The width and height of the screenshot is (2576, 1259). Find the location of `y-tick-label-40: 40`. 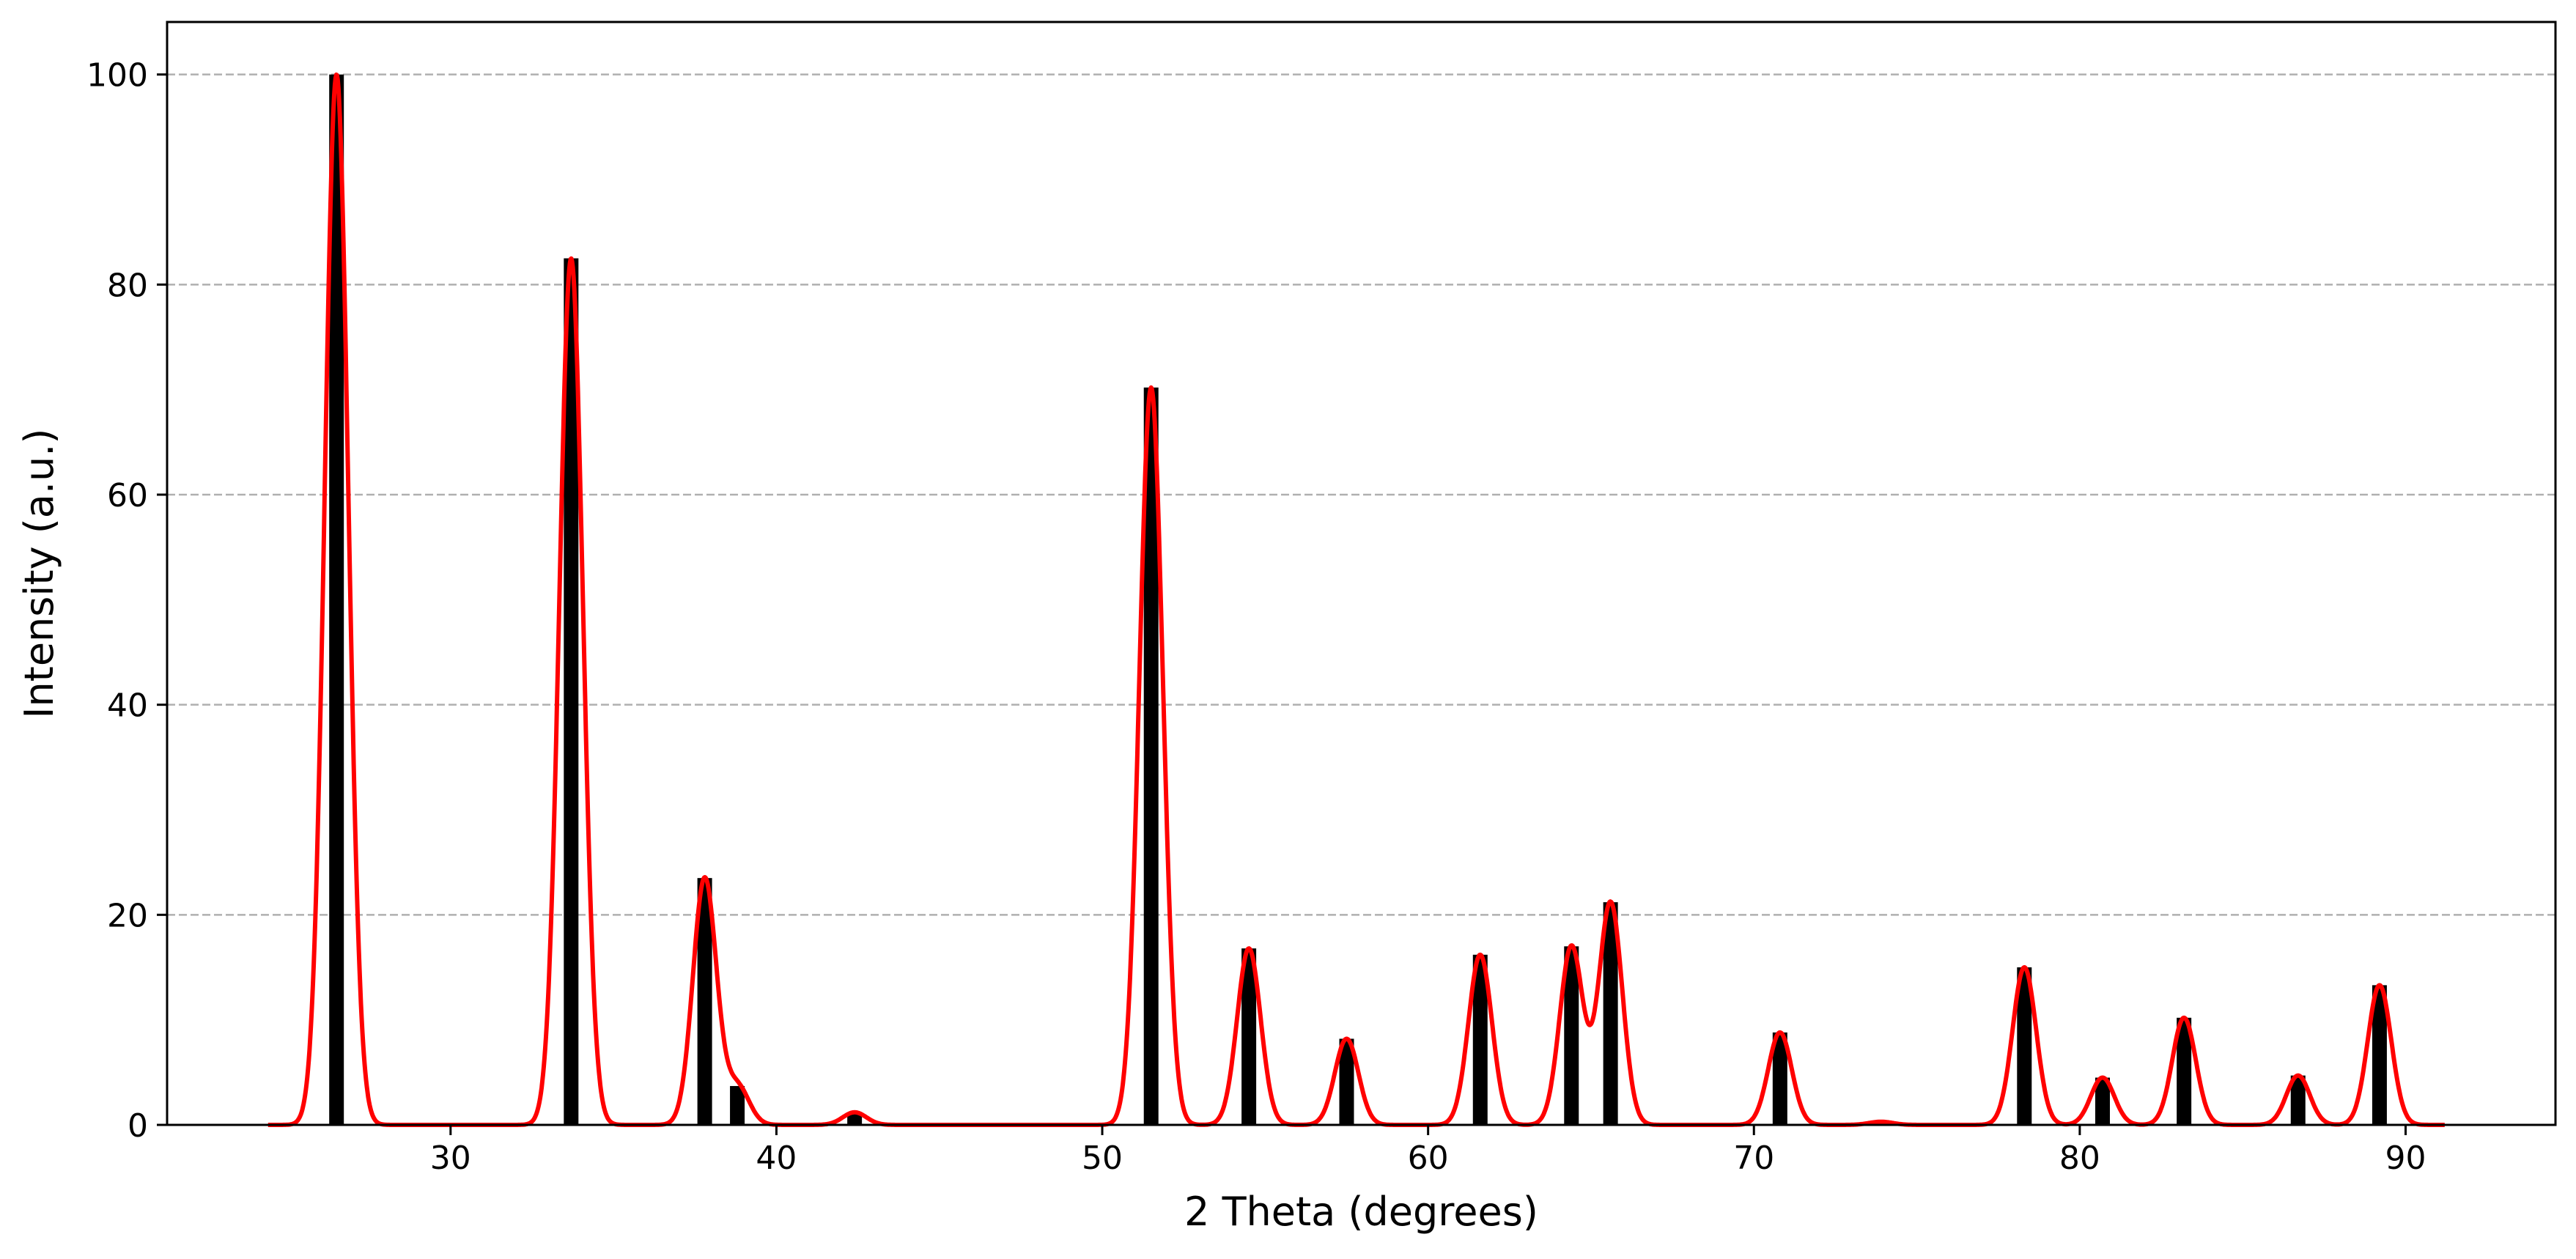

y-tick-label-40: 40 is located at coordinates (127, 706).